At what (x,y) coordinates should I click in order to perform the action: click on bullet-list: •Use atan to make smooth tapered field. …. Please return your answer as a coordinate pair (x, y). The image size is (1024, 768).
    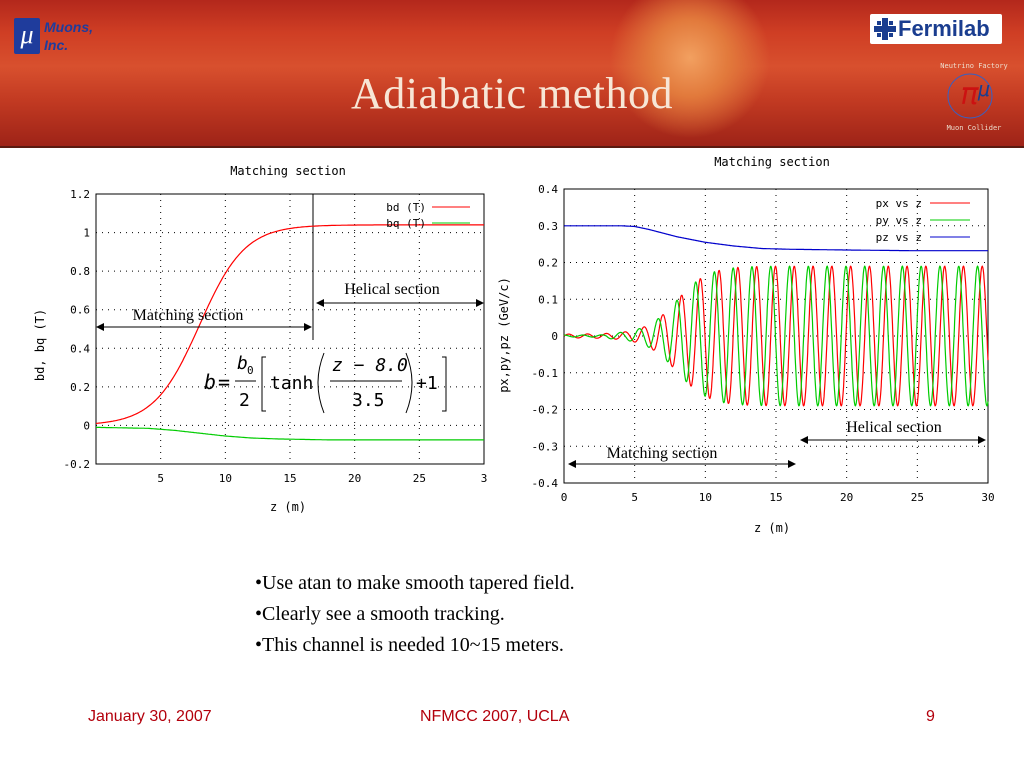
    Looking at the image, I should click on (415, 614).